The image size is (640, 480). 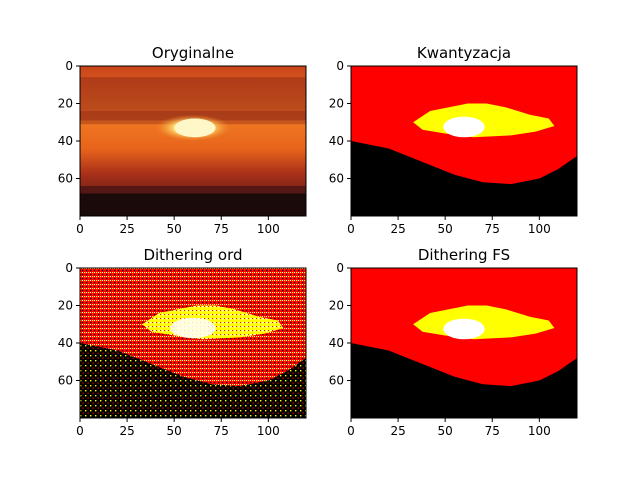 What do you see at coordinates (464, 255) in the screenshot?
I see `subplot-title: Dithering FS` at bounding box center [464, 255].